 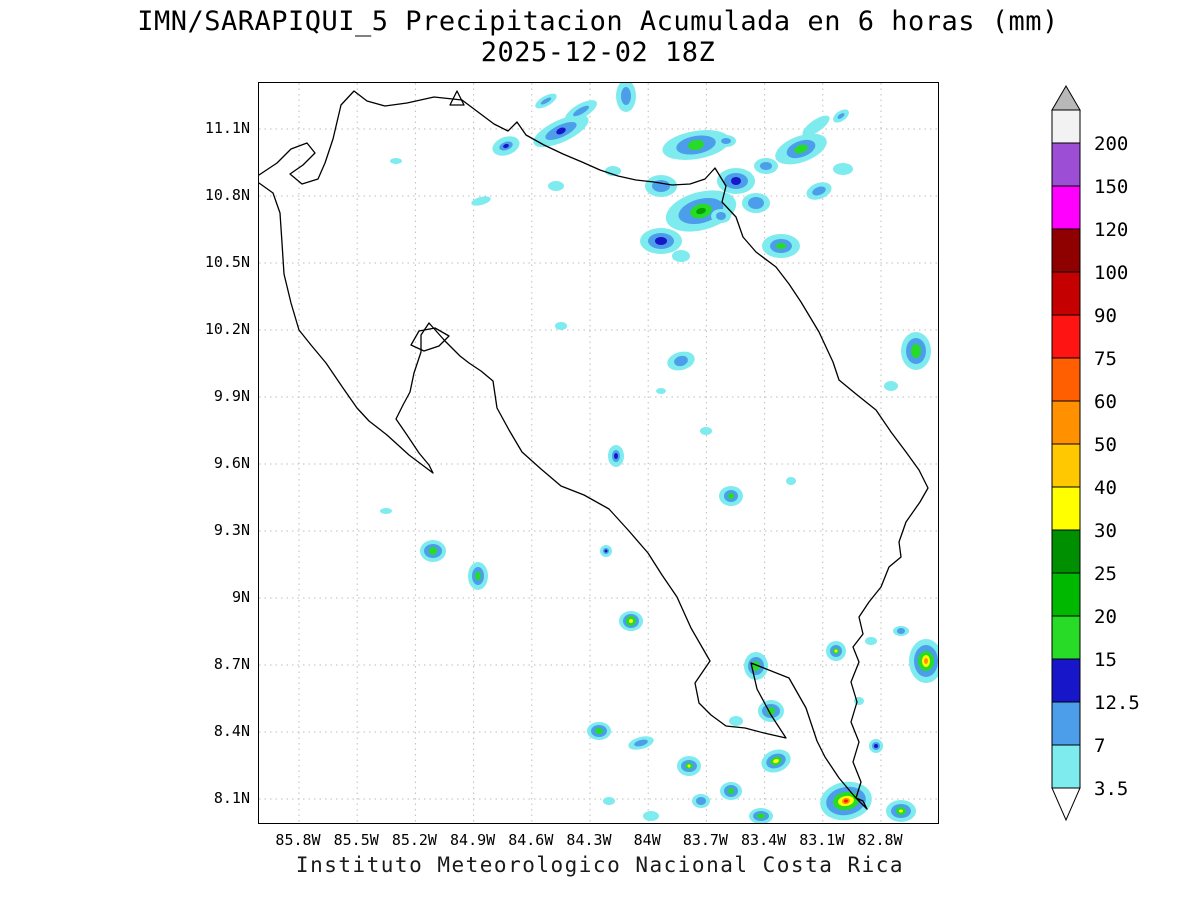 I want to click on lon-tick-label: 84.6W, so click(x=531, y=840).